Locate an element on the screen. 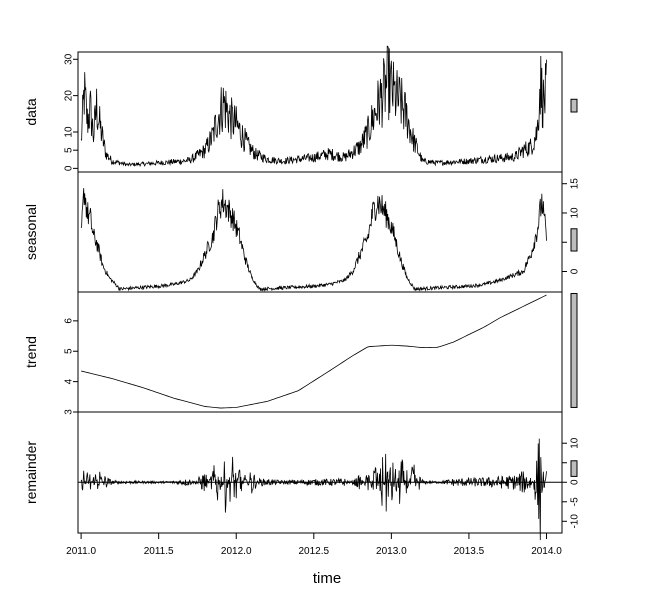 The width and height of the screenshot is (656, 610). remainder-y-tick-label: -10 is located at coordinates (575, 521).